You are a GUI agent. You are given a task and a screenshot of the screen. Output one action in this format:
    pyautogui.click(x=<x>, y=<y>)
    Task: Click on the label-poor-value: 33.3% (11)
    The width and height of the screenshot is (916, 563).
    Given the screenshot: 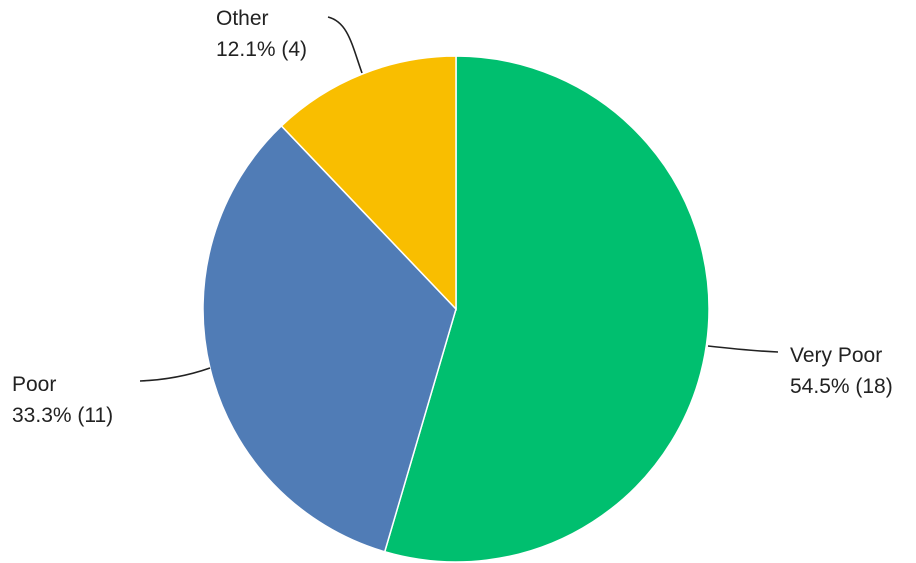 What is the action you would take?
    pyautogui.click(x=62, y=415)
    